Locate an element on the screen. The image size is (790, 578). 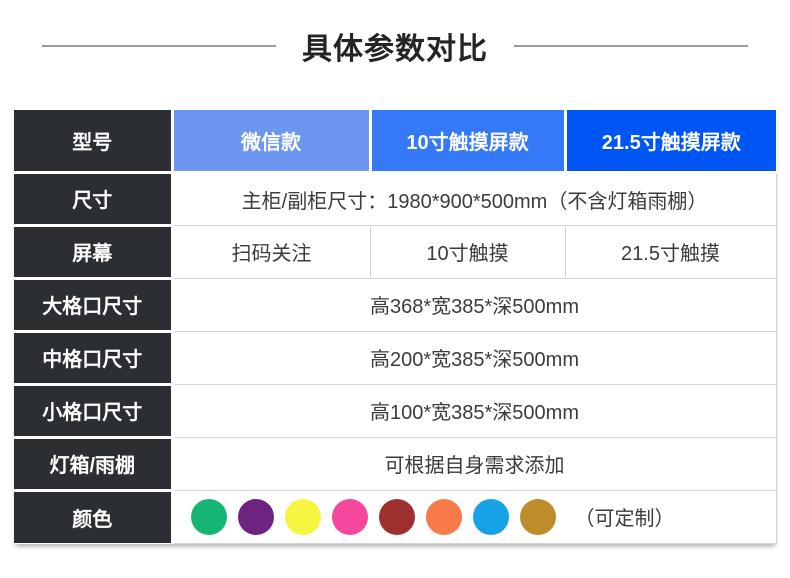
color-swatch-pink is located at coordinates (349, 516).